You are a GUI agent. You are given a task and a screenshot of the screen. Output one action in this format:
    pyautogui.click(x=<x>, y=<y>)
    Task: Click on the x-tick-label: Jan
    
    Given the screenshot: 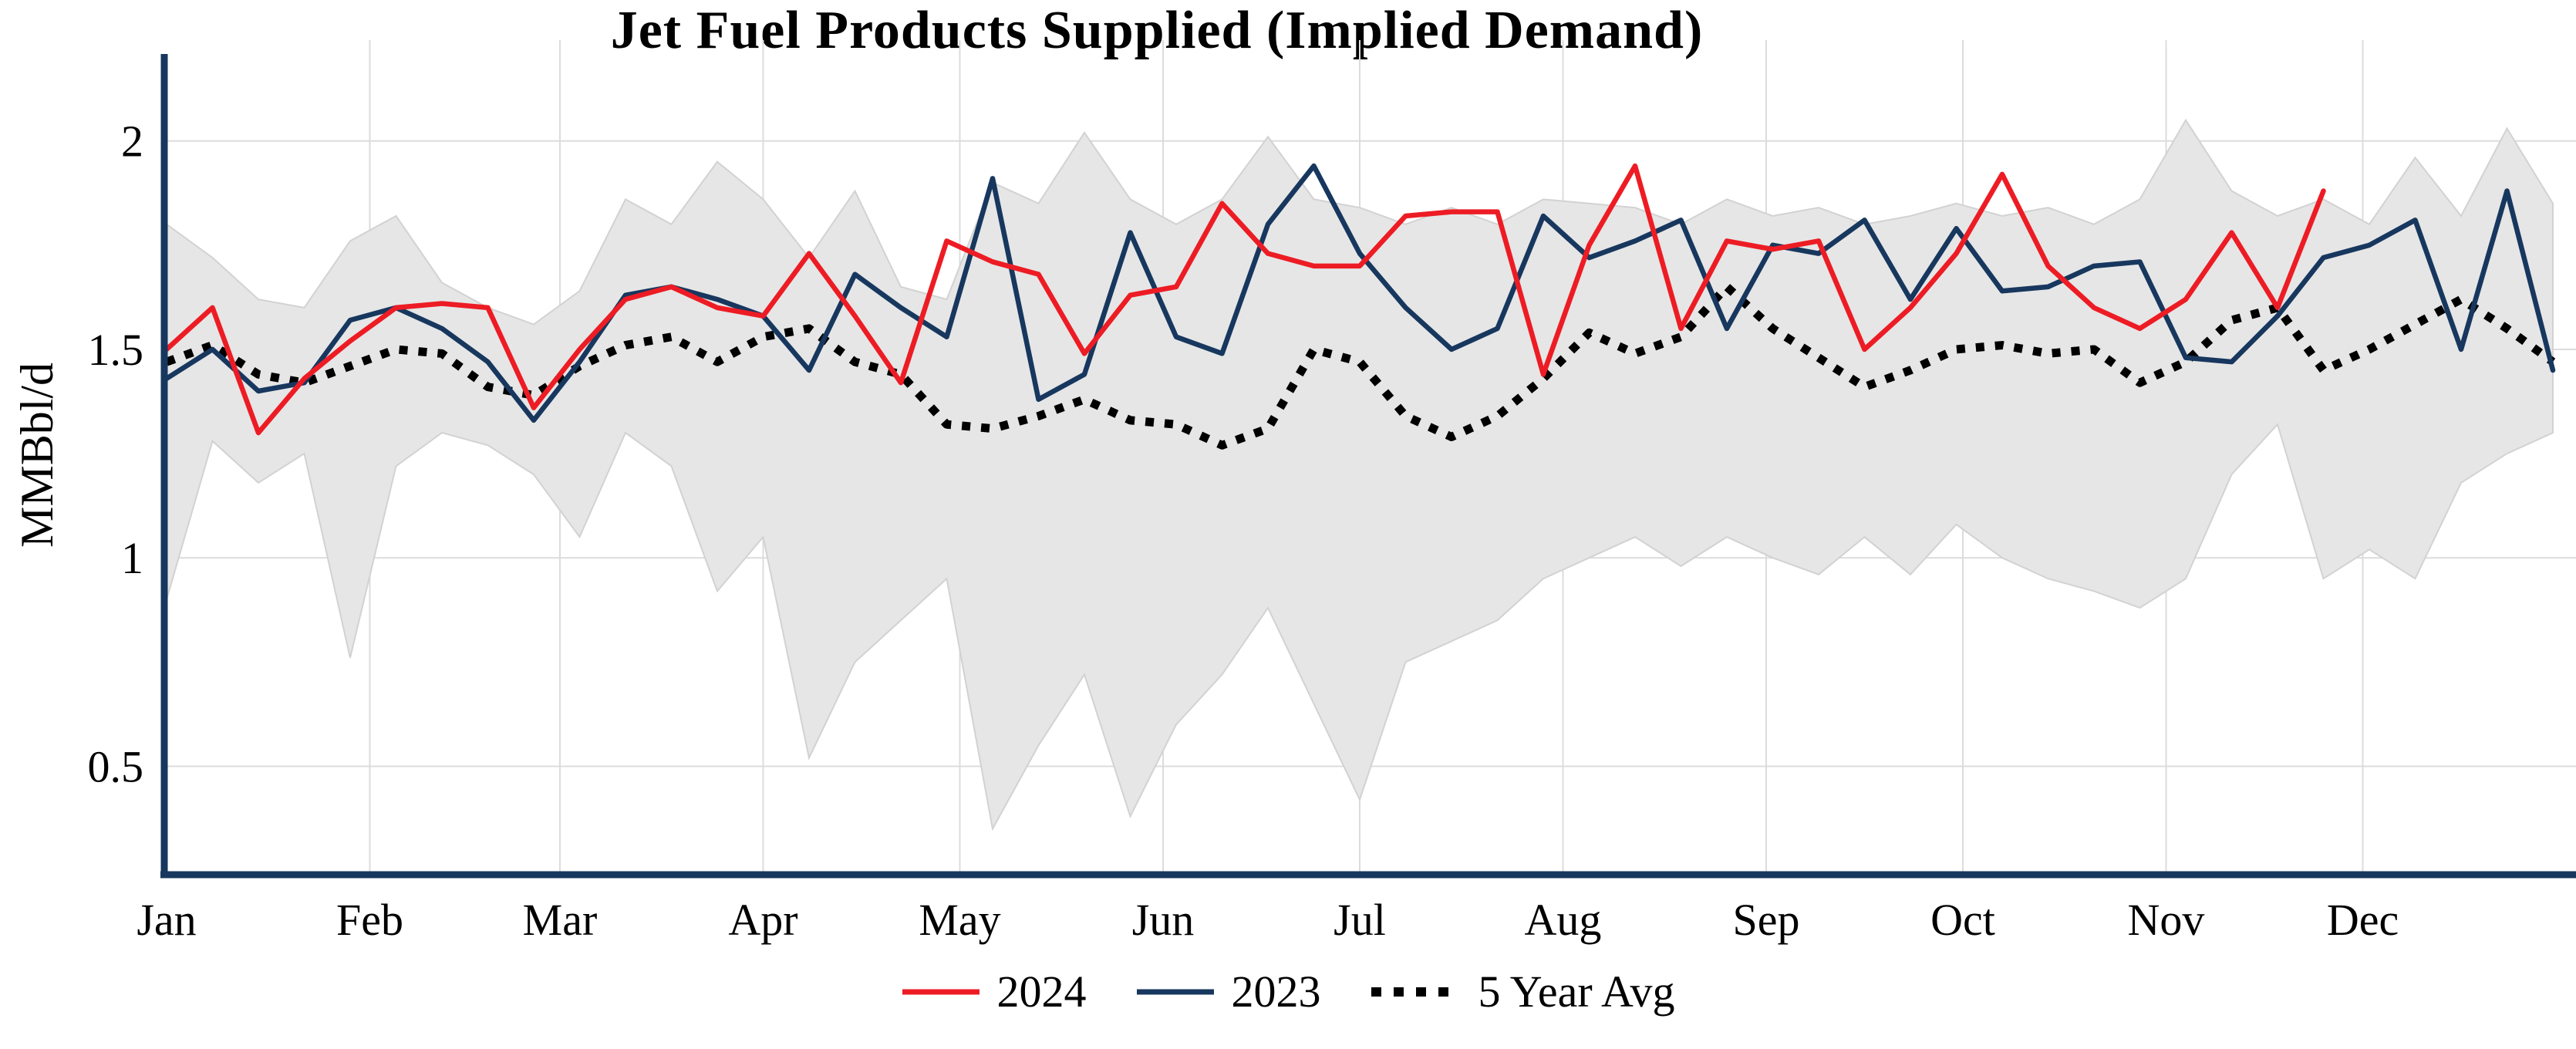 What is the action you would take?
    pyautogui.click(x=166, y=920)
    